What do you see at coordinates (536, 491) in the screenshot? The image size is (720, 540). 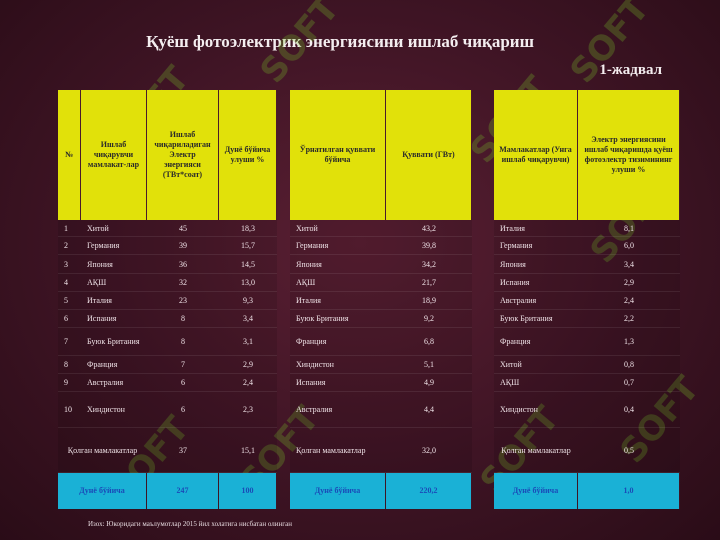 I see `footer-label-3: Дунё бўйича` at bounding box center [536, 491].